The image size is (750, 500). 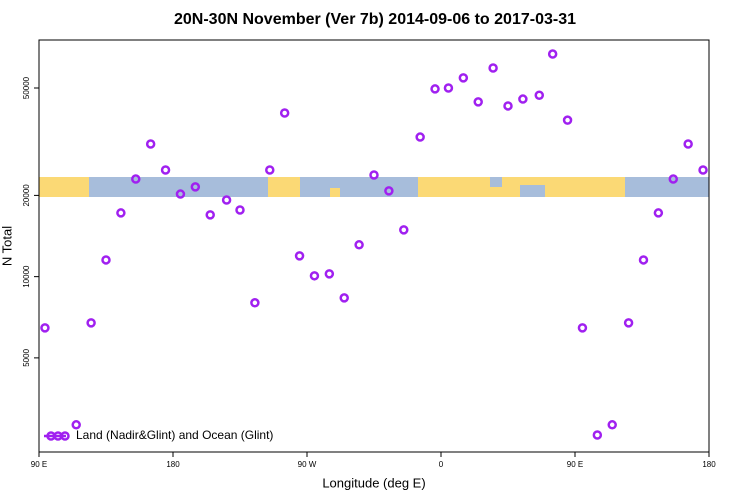 I want to click on y-tick-label: 5000, so click(x=26, y=357).